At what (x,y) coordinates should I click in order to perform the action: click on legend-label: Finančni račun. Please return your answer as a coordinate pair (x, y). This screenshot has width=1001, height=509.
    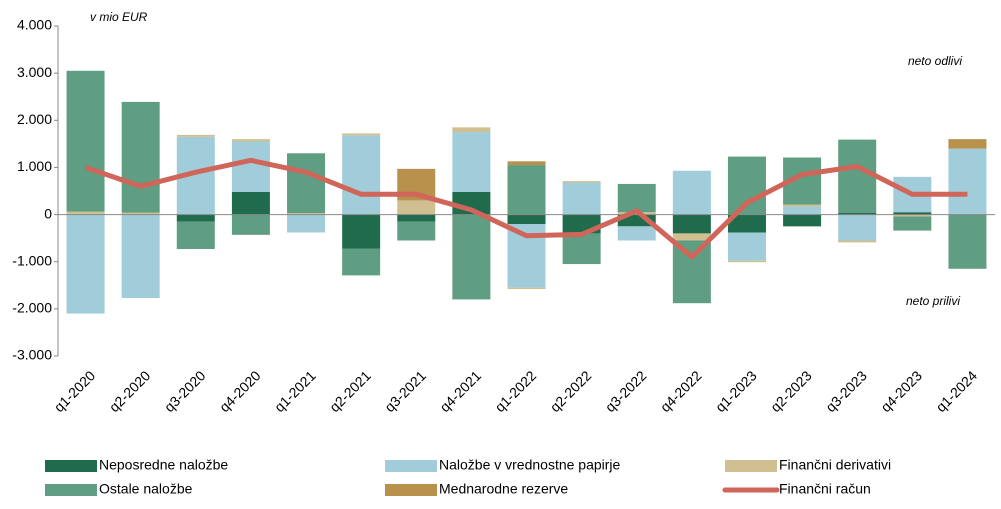
    Looking at the image, I should click on (825, 489).